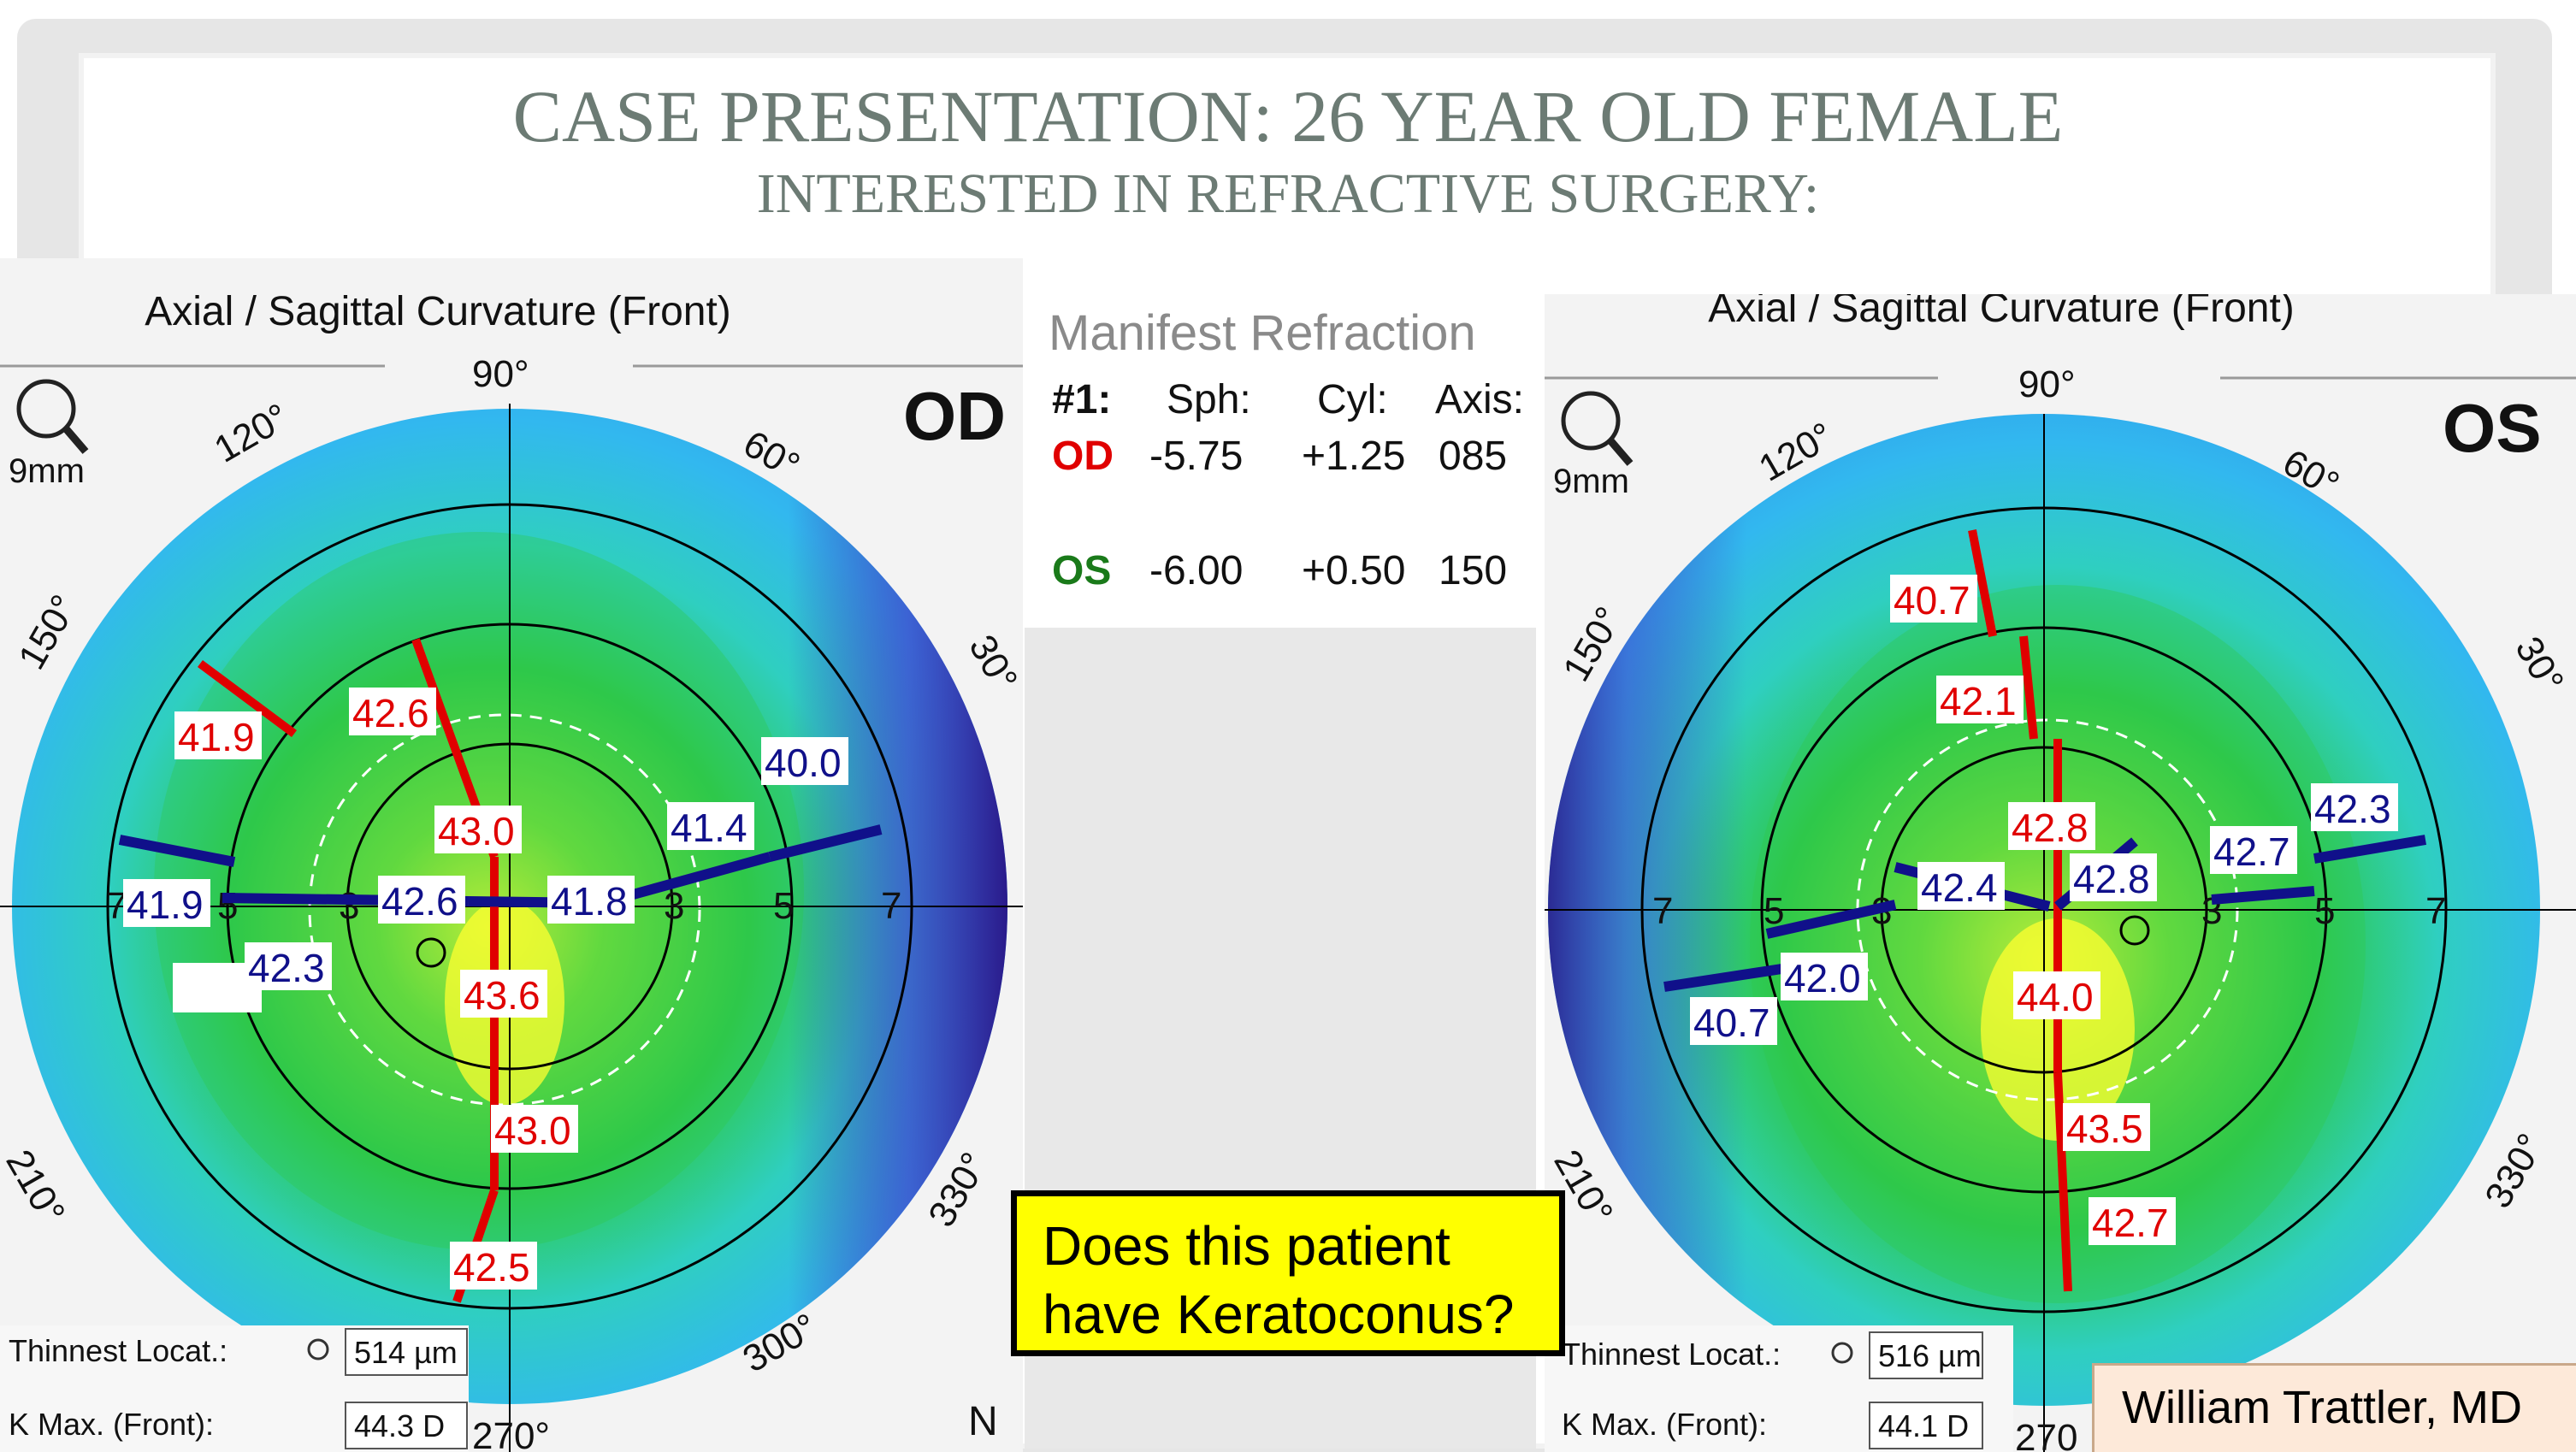  What do you see at coordinates (1288, 116) in the screenshot?
I see `title-line-1: CASE PRESENTATION: 26 YEAR OLD FEMALE` at bounding box center [1288, 116].